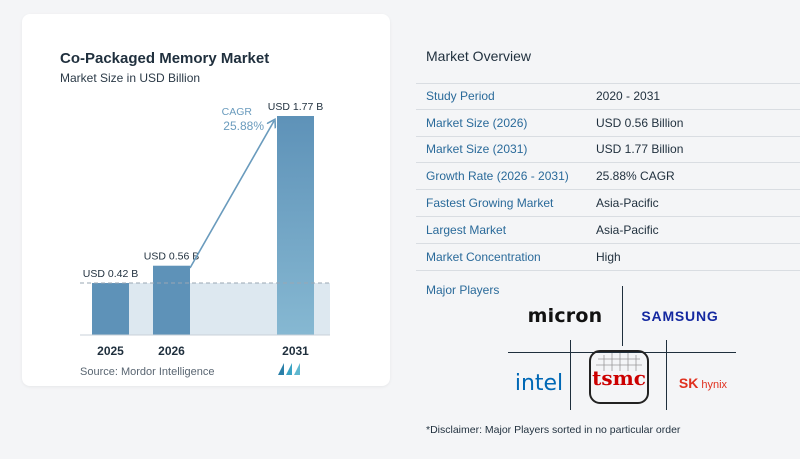  What do you see at coordinates (295, 107) in the screenshot?
I see `data-label-2031: USD 1.77 B` at bounding box center [295, 107].